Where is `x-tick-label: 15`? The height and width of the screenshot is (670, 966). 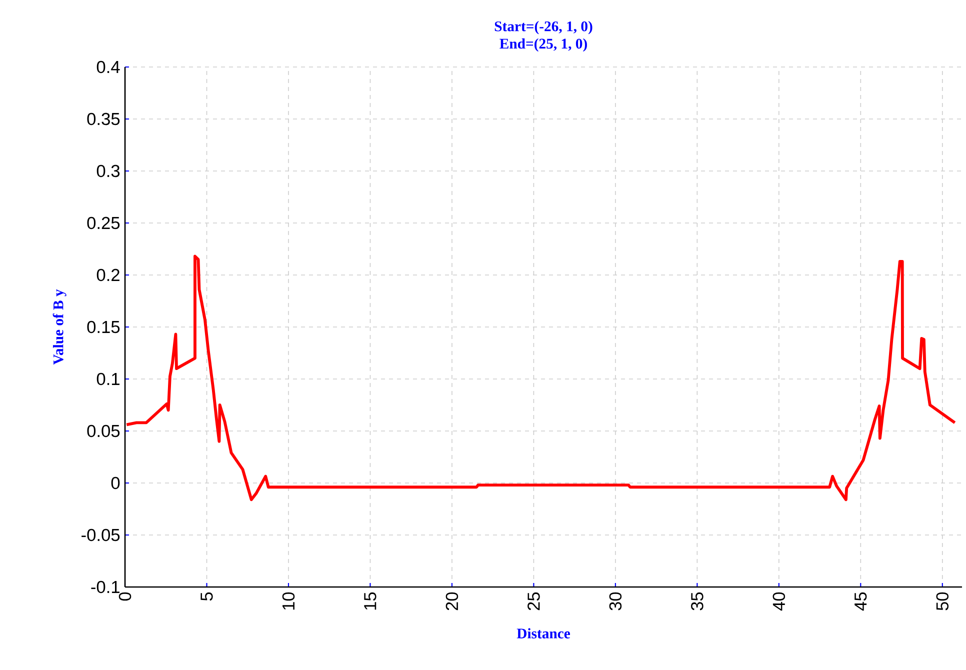 x-tick-label: 15 is located at coordinates (370, 601).